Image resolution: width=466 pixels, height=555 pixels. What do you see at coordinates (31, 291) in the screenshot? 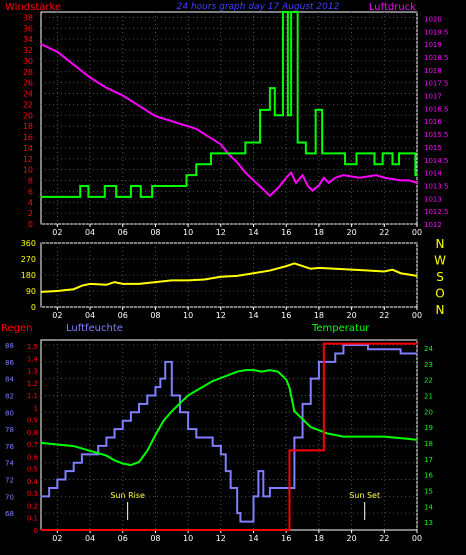
I see `left-tick-label: 90` at bounding box center [31, 291].